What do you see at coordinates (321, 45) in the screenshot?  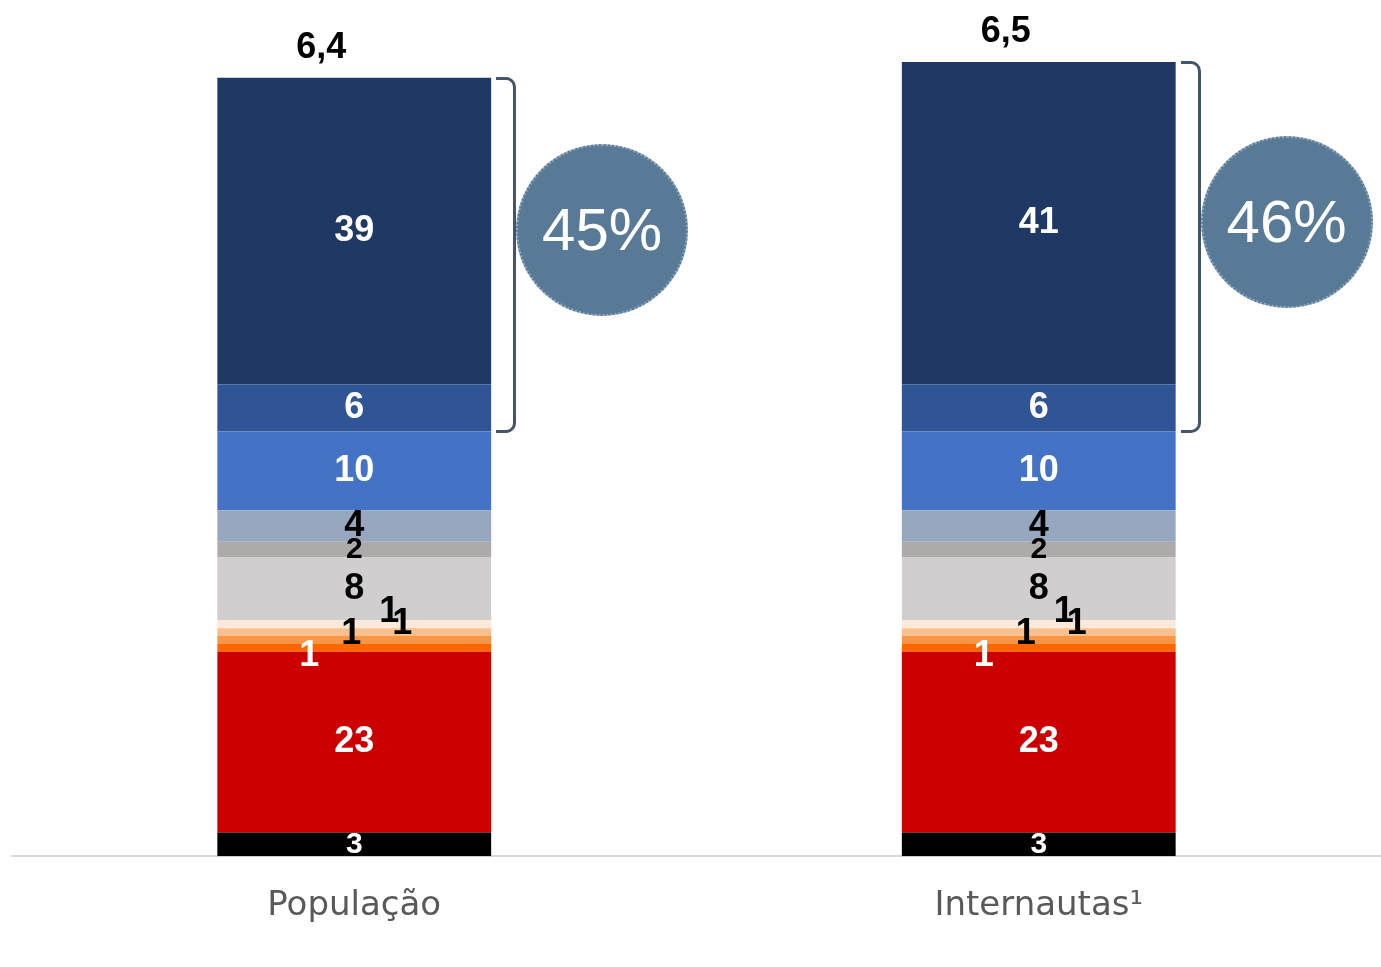 I see `annotation: 6,4` at bounding box center [321, 45].